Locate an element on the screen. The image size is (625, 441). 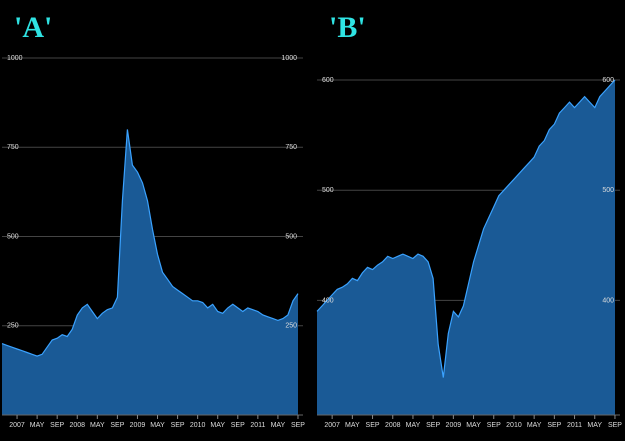
y-tick-label: 250 is located at coordinates (13, 326).